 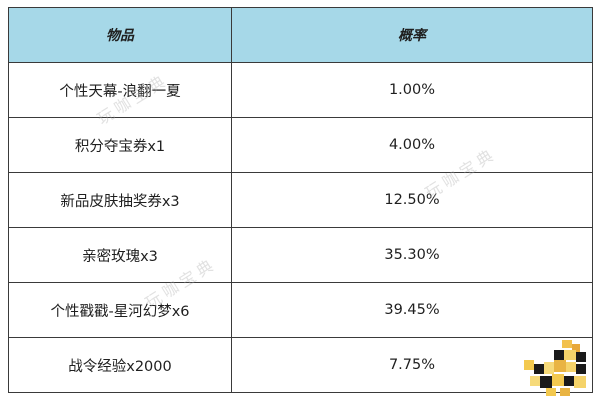 I want to click on table-header-row: 物品 概率, so click(x=300, y=35).